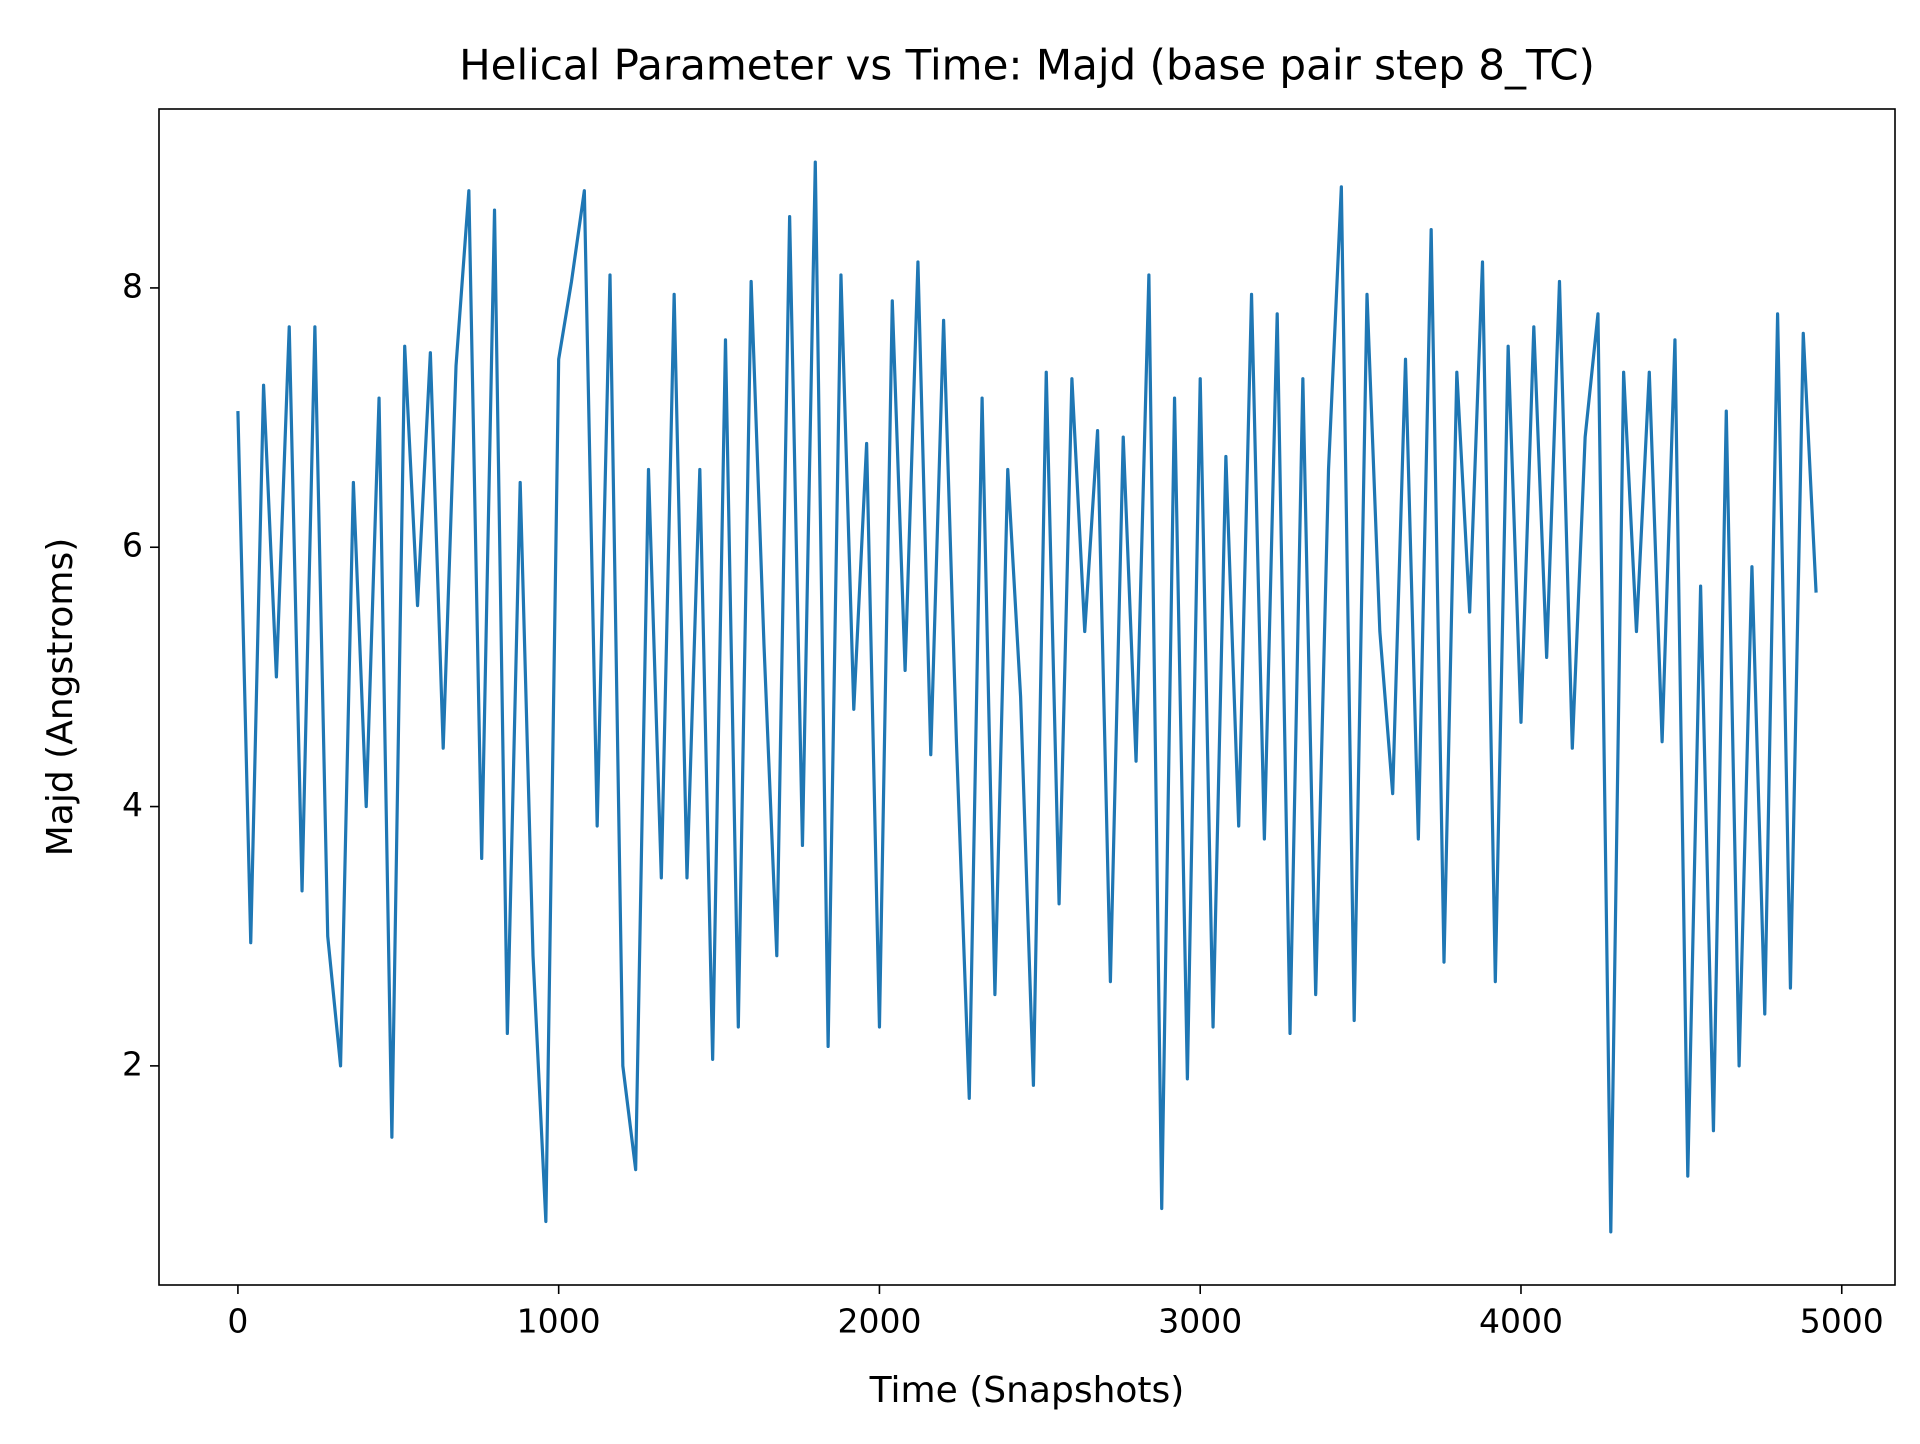 Image resolution: width=1920 pixels, height=1444 pixels. I want to click on y-axis-label: Majd (Angstroms), so click(60, 697).